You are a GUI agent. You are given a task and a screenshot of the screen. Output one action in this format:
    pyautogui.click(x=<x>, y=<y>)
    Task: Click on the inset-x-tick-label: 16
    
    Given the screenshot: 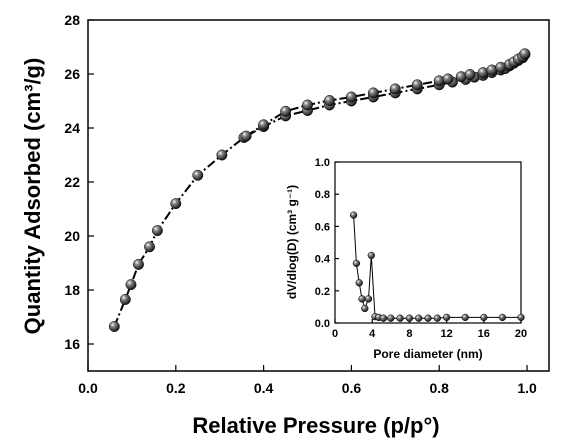 What is the action you would take?
    pyautogui.click(x=484, y=334)
    